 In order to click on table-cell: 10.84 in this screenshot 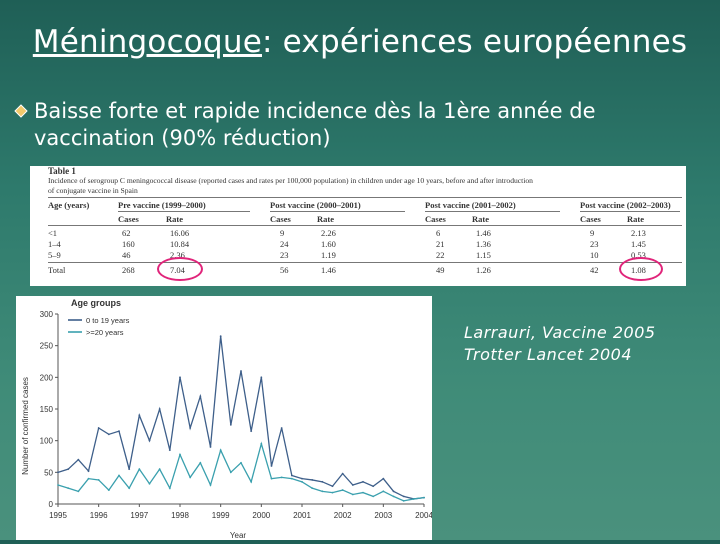, I will do `click(180, 244)`.